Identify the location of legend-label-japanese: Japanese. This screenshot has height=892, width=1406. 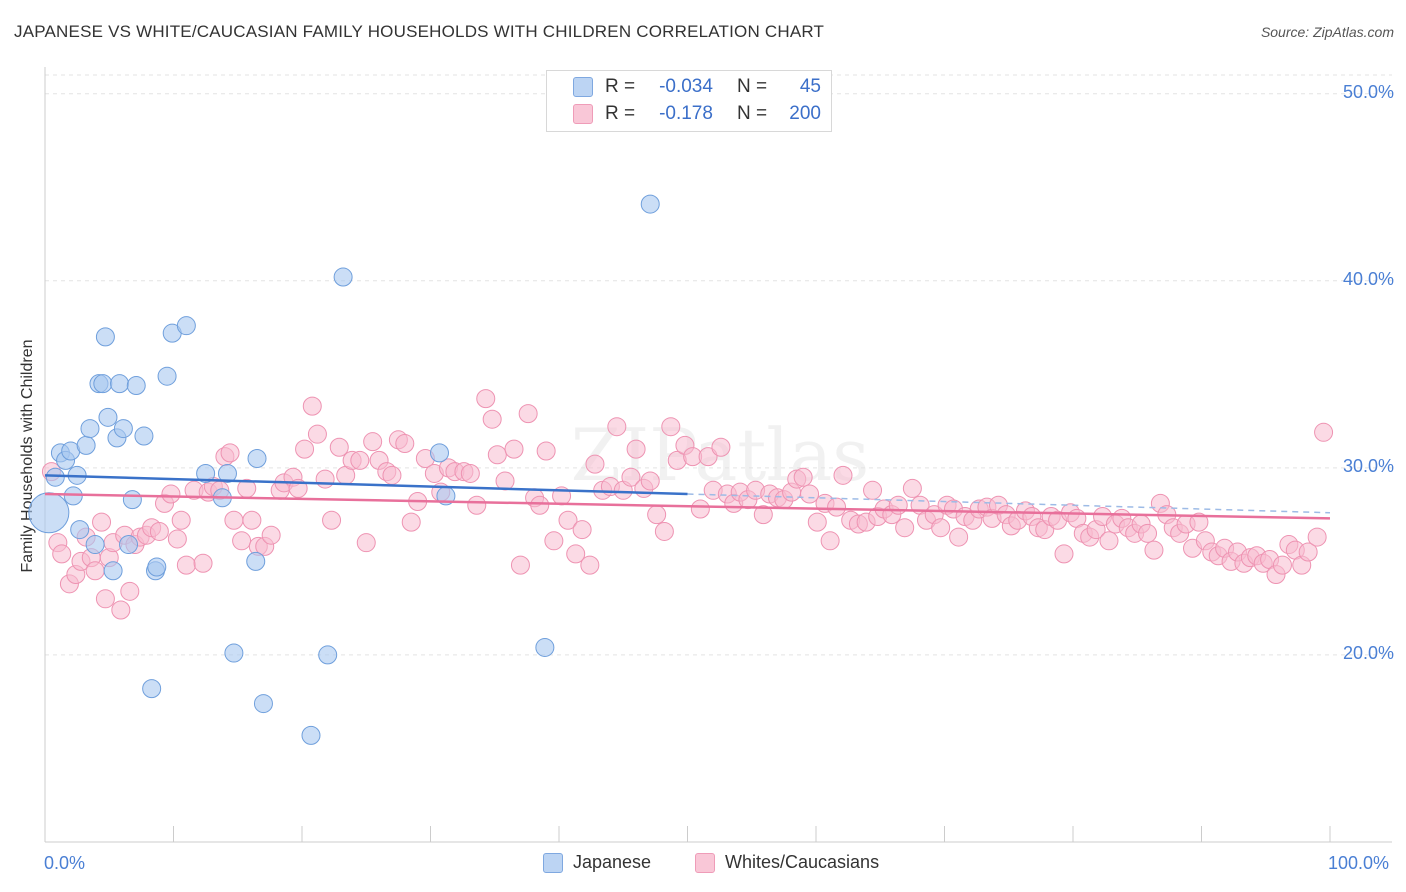
(612, 862).